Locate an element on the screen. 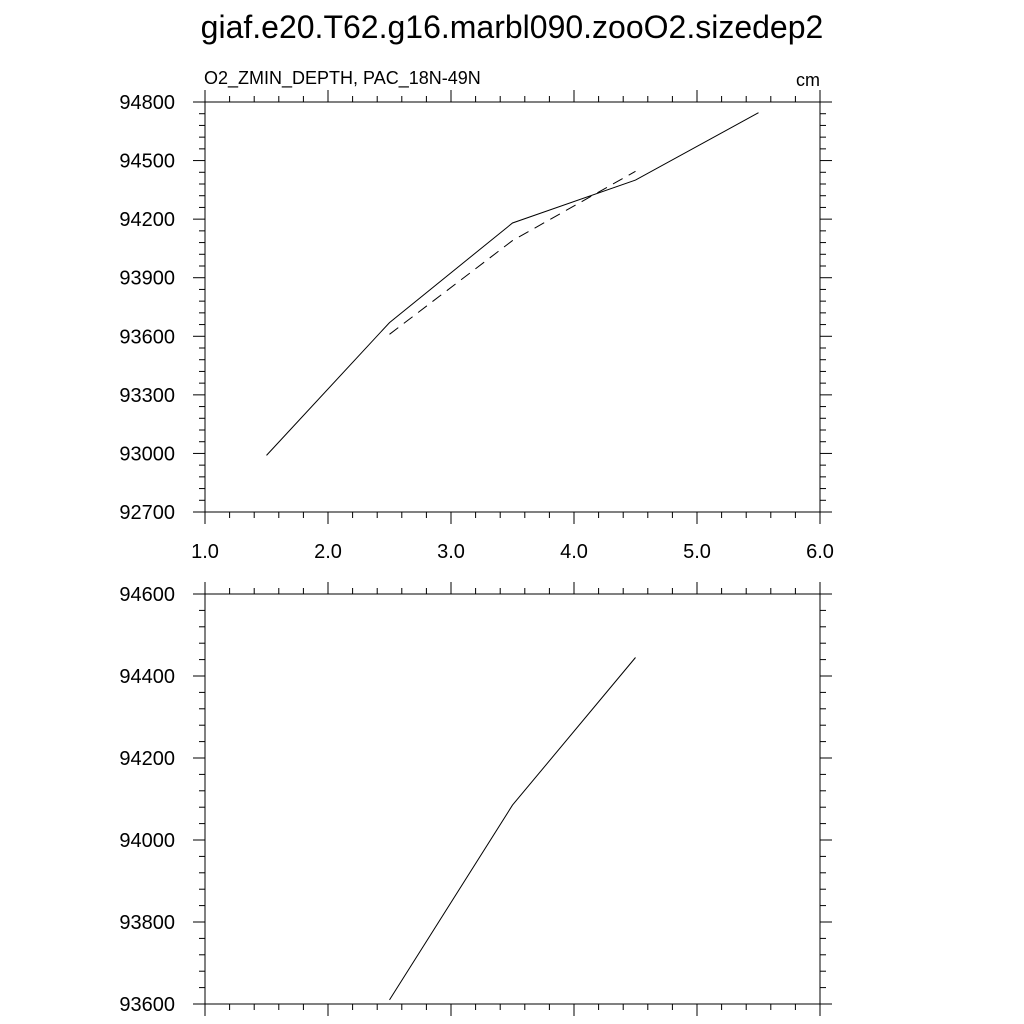  top-y-tick-label: 94800 is located at coordinates (147, 103).